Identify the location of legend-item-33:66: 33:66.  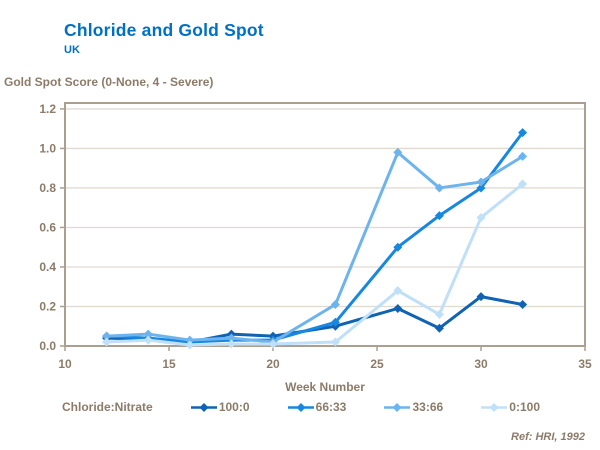
(413, 407).